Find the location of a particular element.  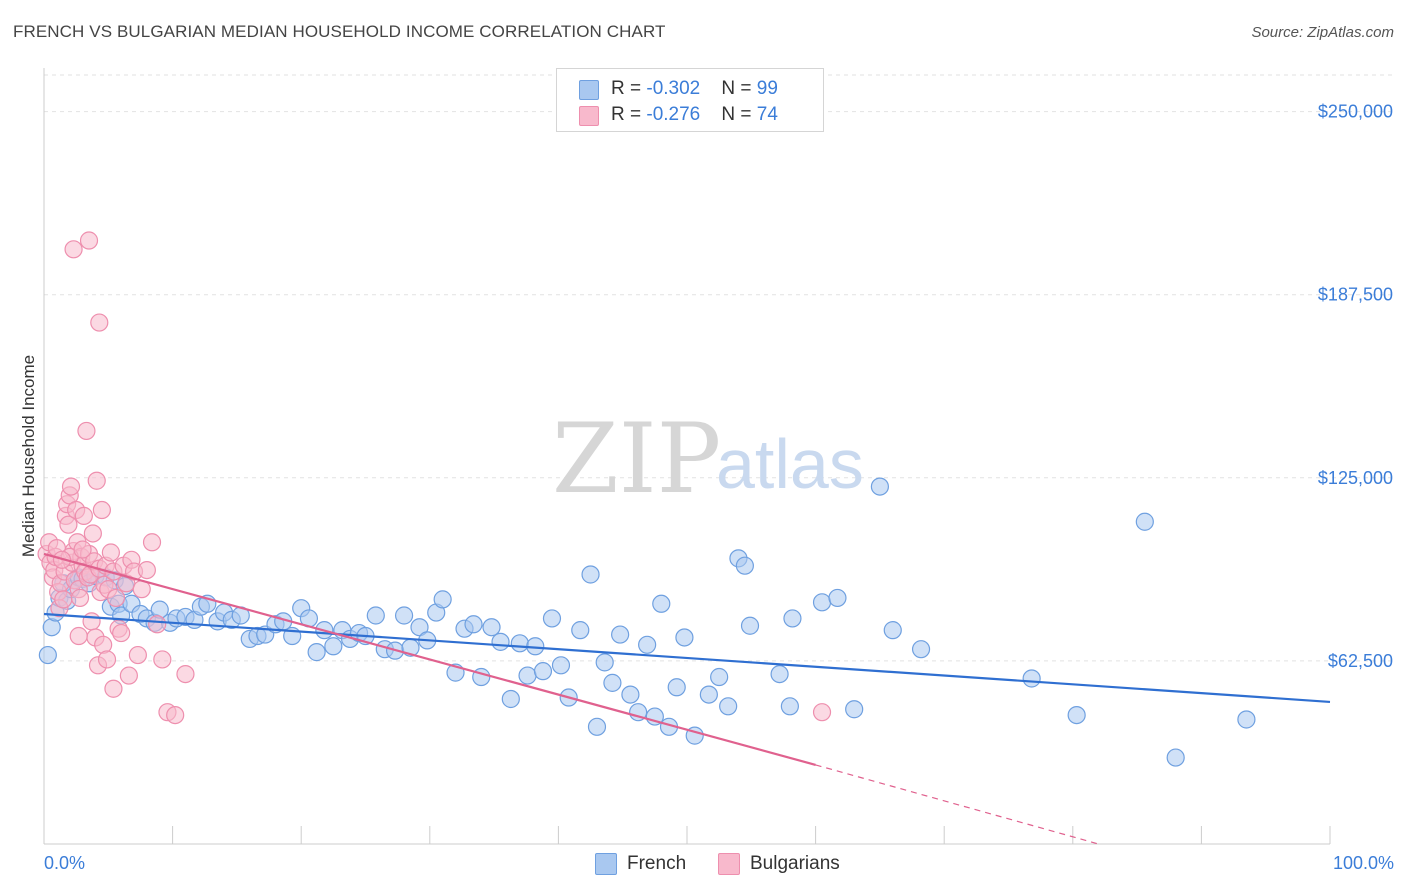

y-tick-label: $250,000 is located at coordinates (1355, 112).